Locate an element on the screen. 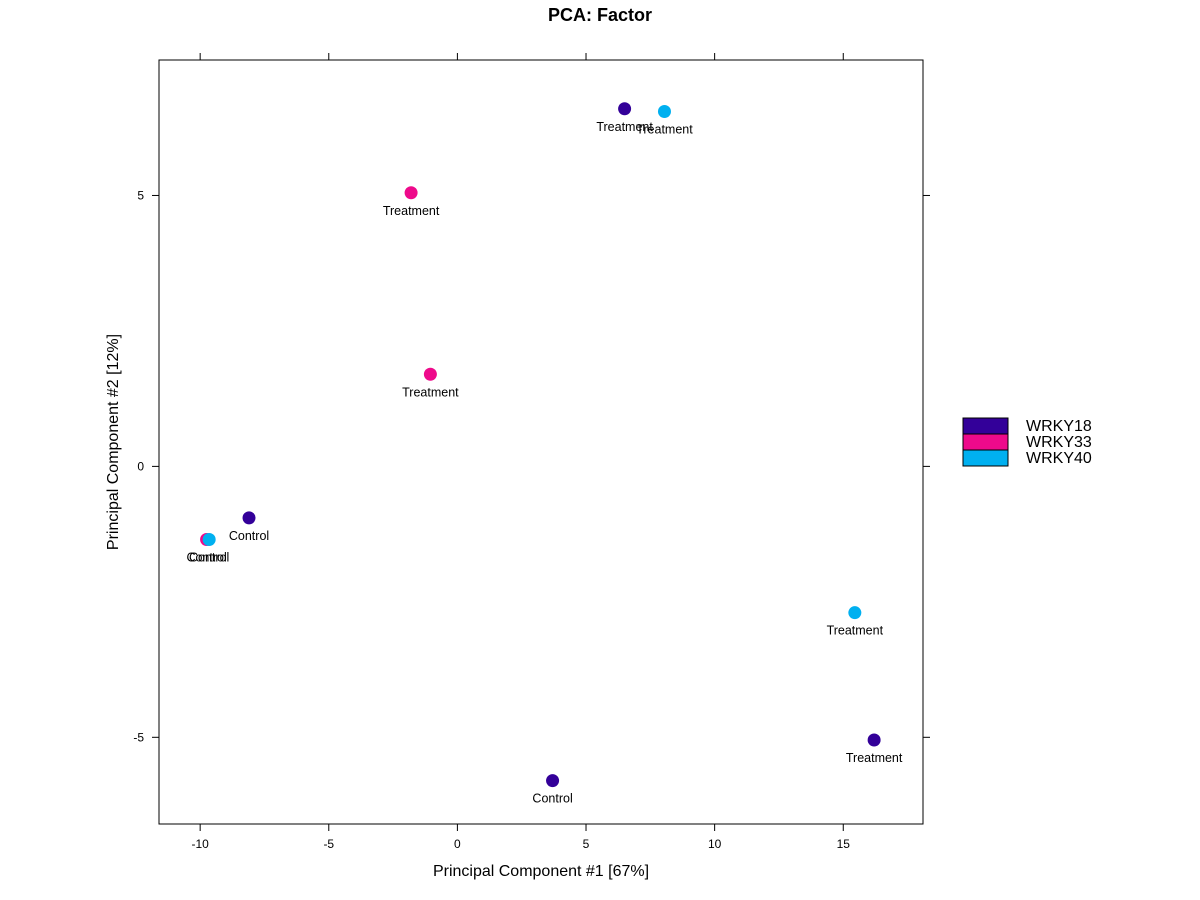 This screenshot has width=1200, height=900. x-tick-label: -5 is located at coordinates (328, 844).